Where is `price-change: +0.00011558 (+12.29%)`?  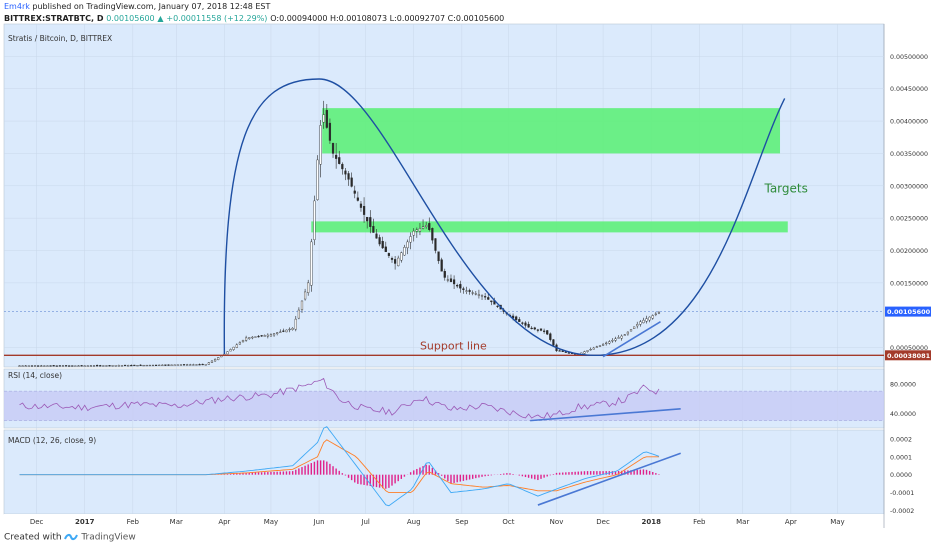
price-change: +0.00011558 (+12.29%) is located at coordinates (217, 18).